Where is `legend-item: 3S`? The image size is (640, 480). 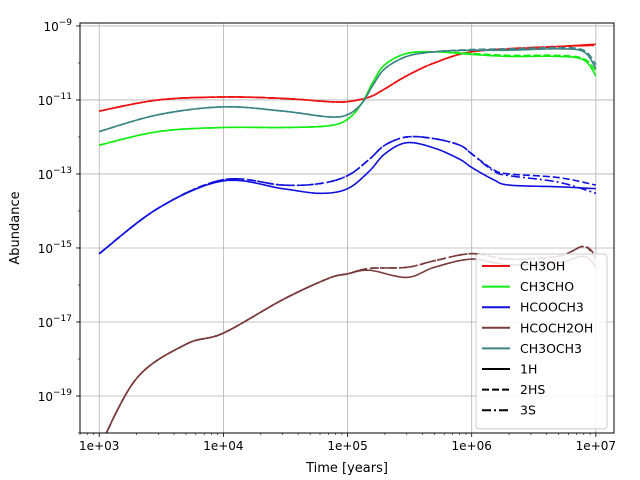
legend-item: 3S is located at coordinates (509, 410).